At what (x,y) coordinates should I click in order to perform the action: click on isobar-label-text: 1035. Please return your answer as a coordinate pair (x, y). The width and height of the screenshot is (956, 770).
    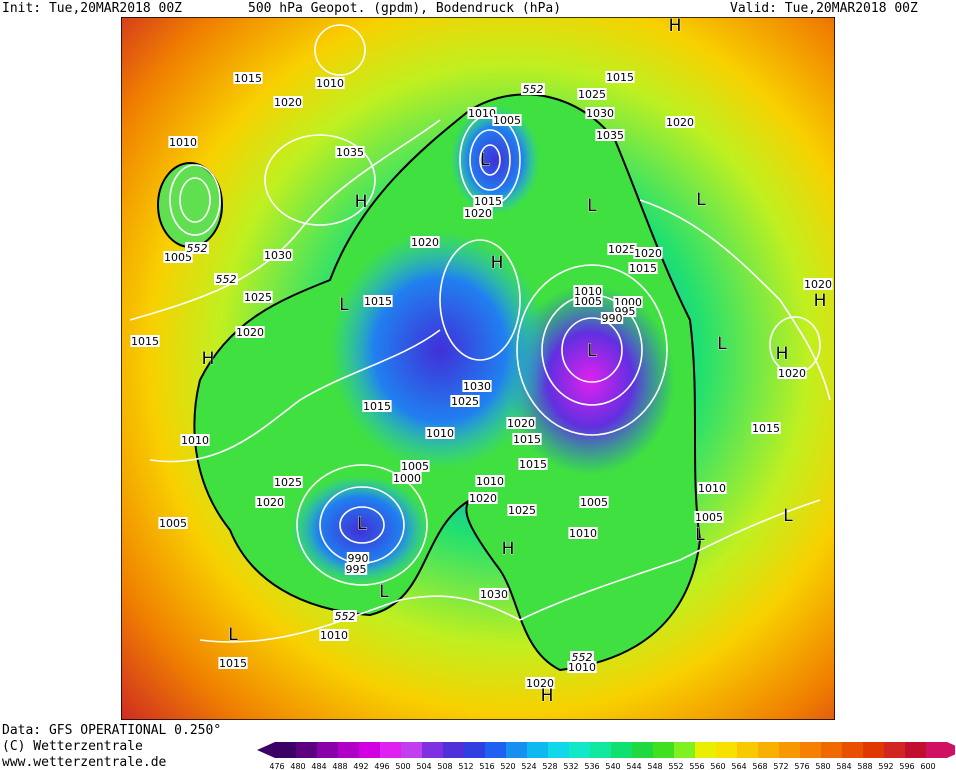
    Looking at the image, I should click on (350, 152).